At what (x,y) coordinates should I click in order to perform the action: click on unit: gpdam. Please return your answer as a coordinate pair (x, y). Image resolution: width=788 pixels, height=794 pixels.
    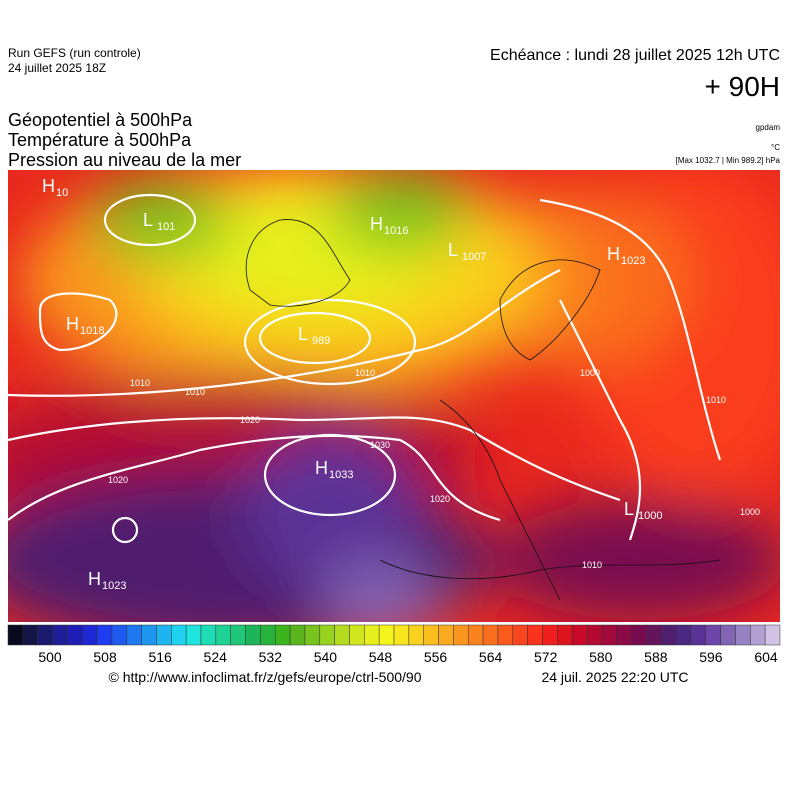
    Looking at the image, I should click on (768, 127).